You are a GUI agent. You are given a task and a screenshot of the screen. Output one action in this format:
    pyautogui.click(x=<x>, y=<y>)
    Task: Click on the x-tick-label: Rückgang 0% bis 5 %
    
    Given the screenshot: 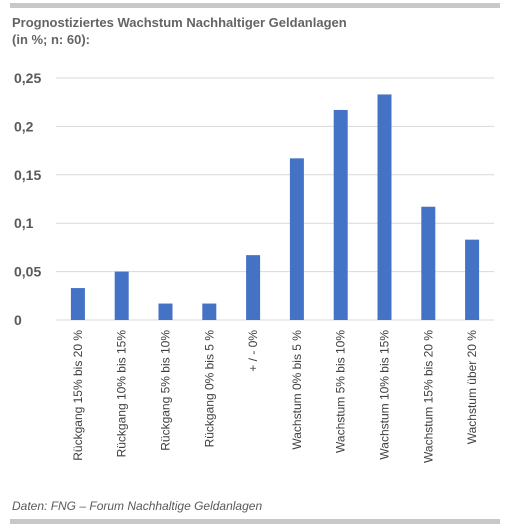 What is the action you would take?
    pyautogui.click(x=209, y=389)
    